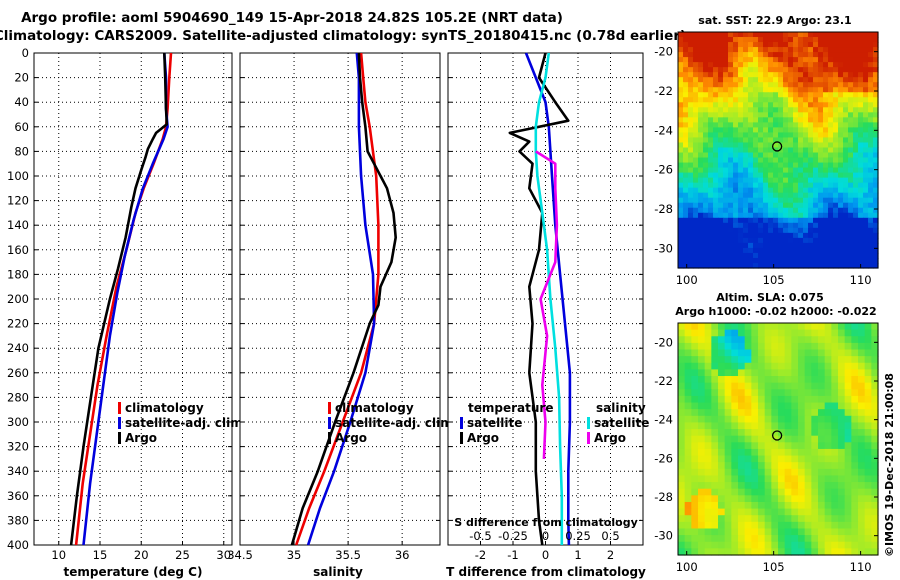  Describe the element at coordinates (133, 572) in the screenshot. I see `temperature-xlabel: temperature (deg C)` at that location.